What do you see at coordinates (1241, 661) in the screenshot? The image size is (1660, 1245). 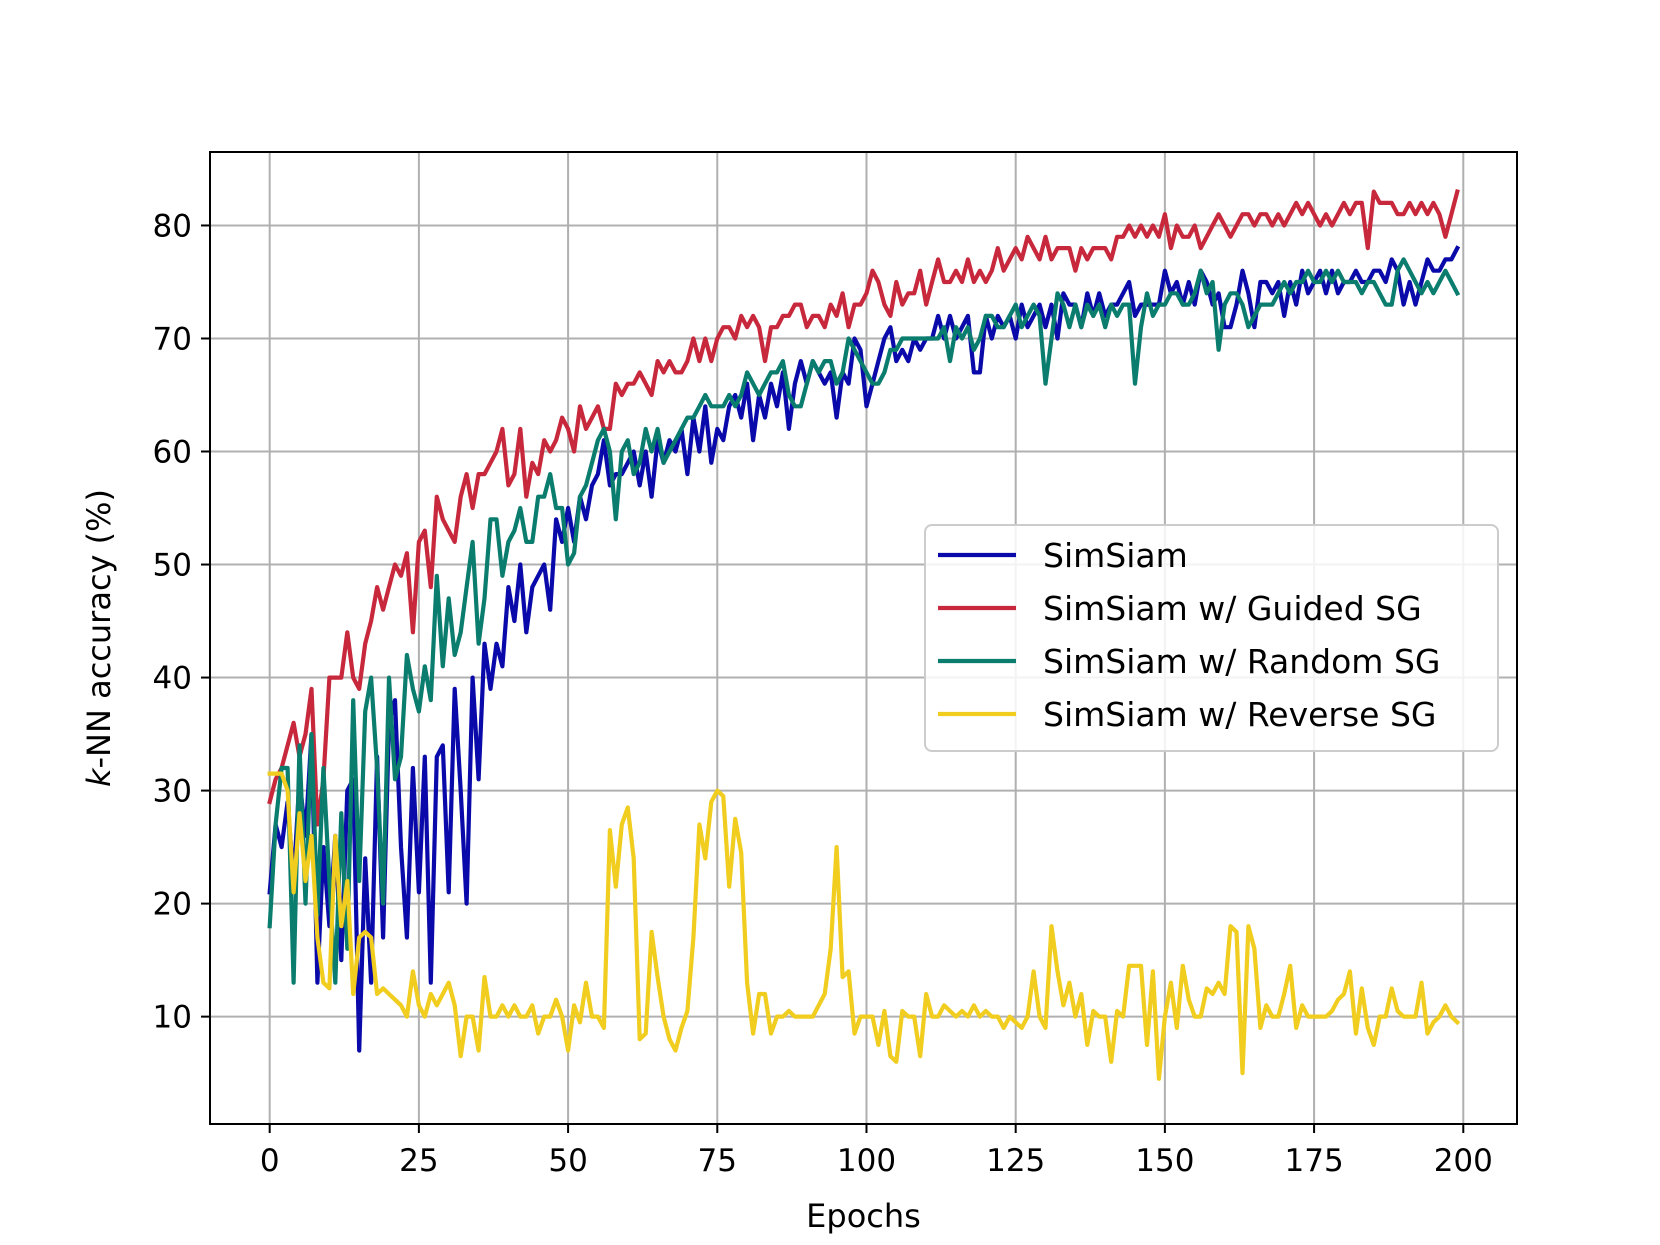 I see `legend-label-2: SimSiam w/ Random SG` at bounding box center [1241, 661].